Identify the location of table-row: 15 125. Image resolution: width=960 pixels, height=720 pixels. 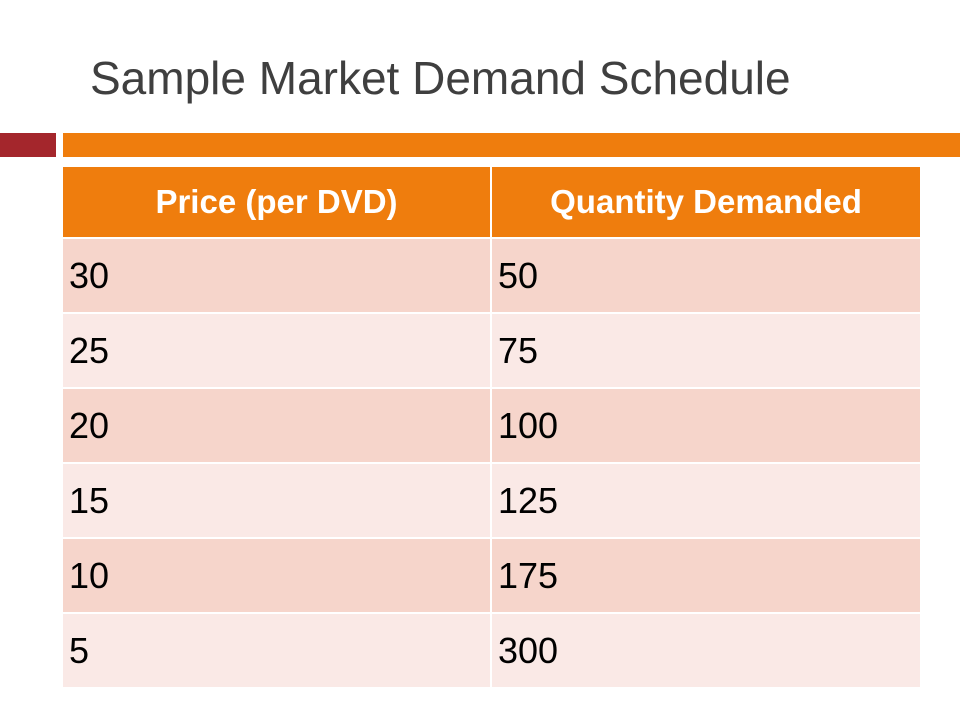
(491, 500).